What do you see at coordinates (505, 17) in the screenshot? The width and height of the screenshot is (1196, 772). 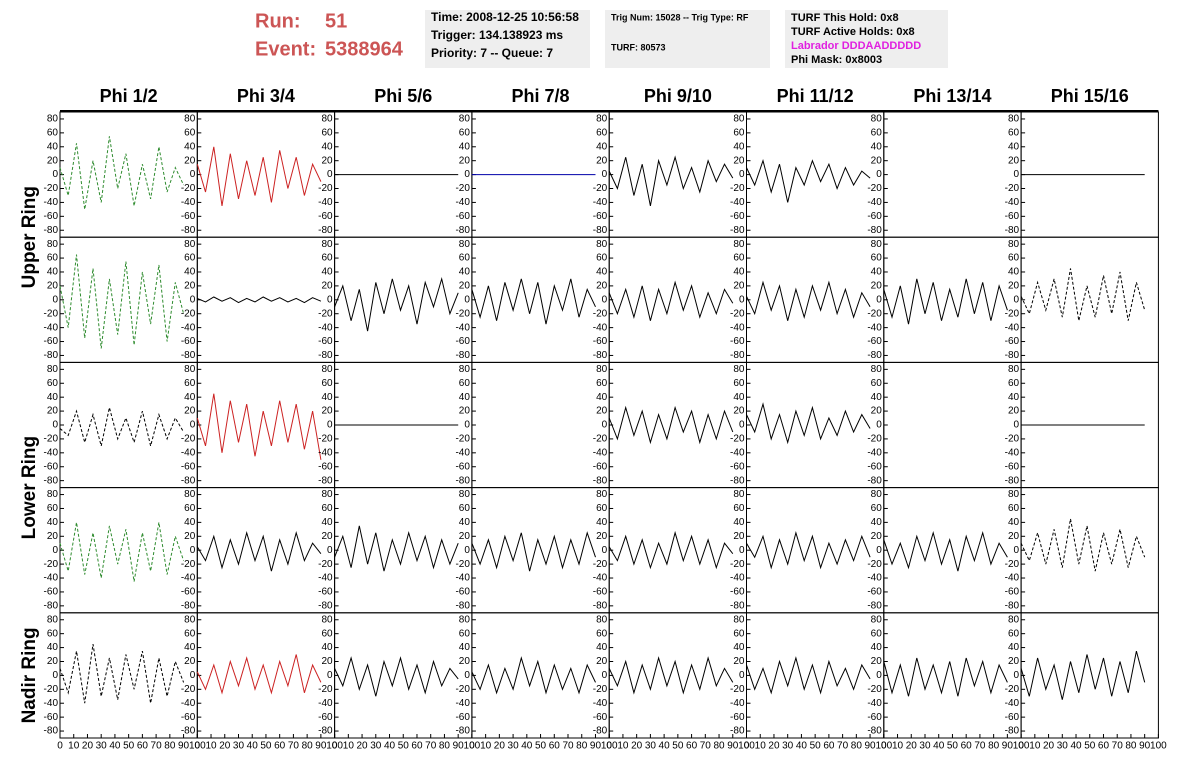 I see `info-line: Time: 2008-12-25 10:56:58` at bounding box center [505, 17].